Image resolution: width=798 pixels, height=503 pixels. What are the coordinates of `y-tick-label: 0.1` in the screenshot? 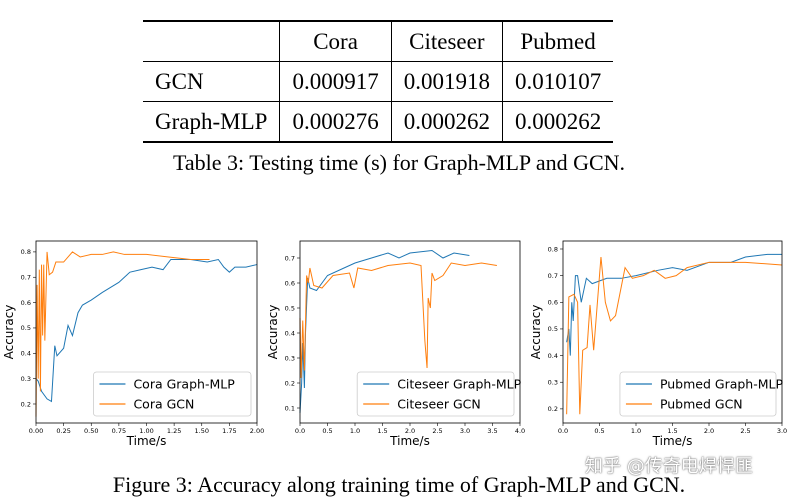 It's located at (290, 408).